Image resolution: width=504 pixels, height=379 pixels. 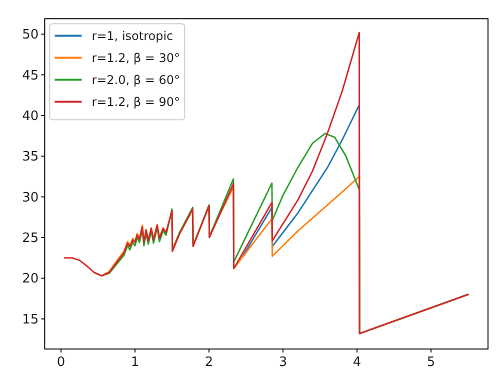 What do you see at coordinates (30, 198) in the screenshot?
I see `y-tick-label: 30` at bounding box center [30, 198].